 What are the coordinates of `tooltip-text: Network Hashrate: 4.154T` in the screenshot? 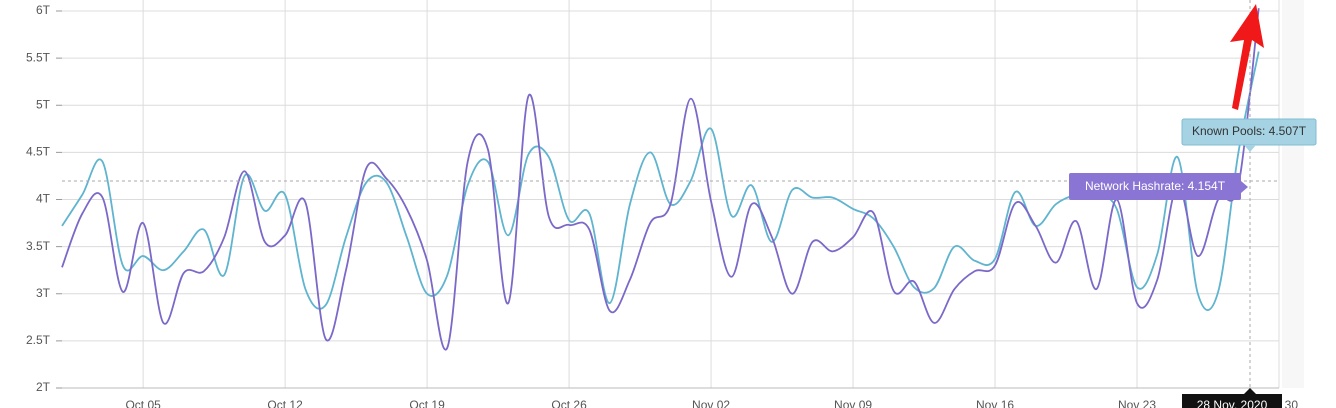 It's located at (1155, 186).